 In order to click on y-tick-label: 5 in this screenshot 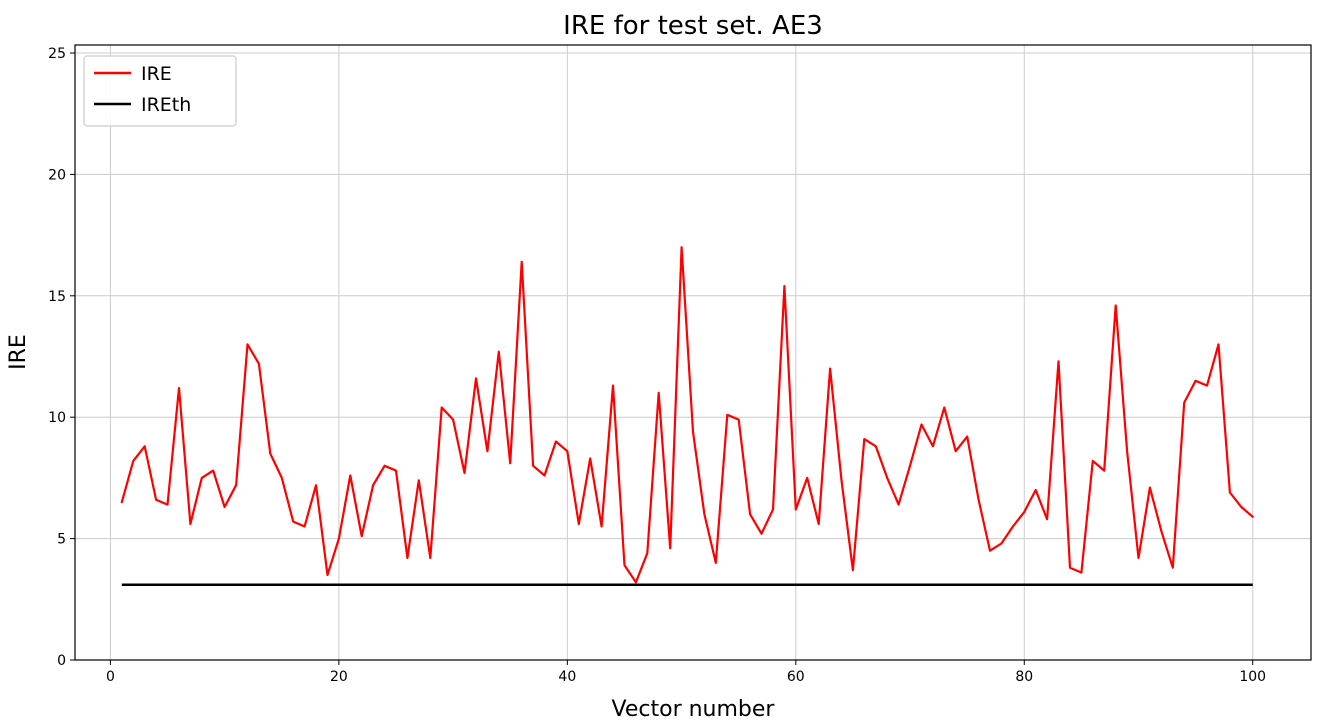, I will do `click(61, 540)`.